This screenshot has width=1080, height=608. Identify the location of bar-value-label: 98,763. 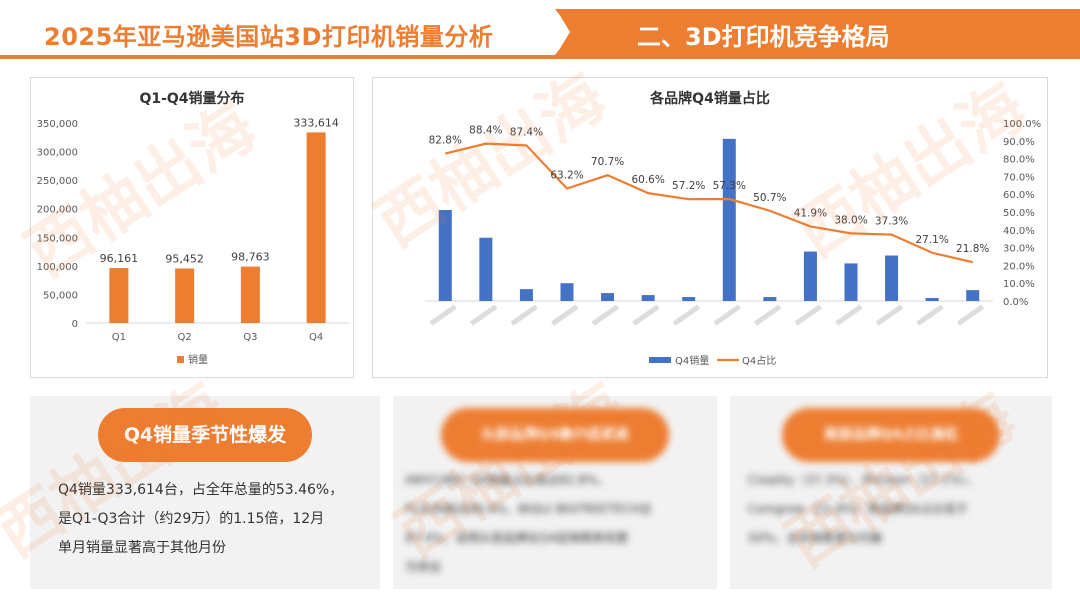
(250, 257).